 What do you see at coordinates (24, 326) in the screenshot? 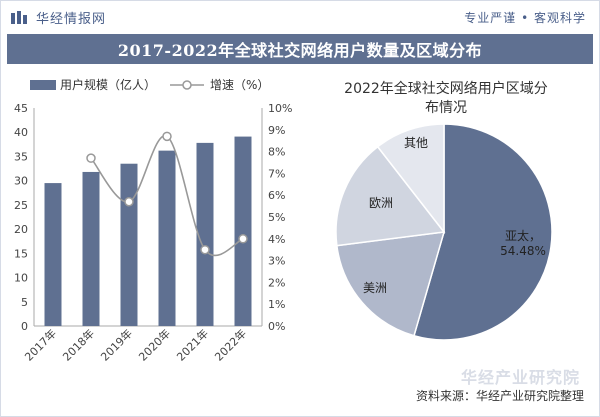
I see `y-tick-label: 0` at bounding box center [24, 326].